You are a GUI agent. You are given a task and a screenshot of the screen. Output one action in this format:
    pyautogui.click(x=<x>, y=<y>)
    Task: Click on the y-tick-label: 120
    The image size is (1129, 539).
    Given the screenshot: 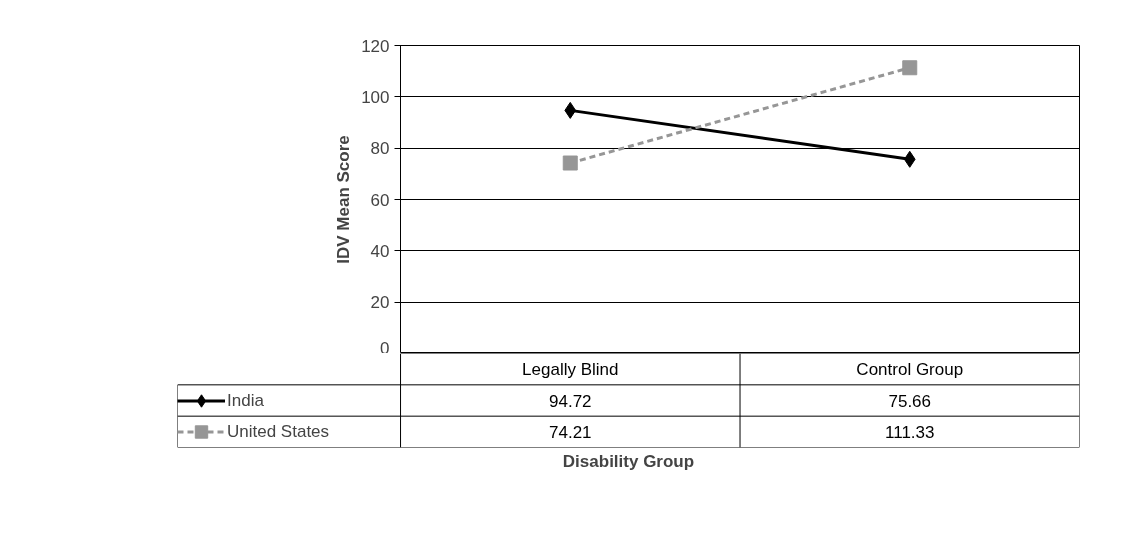 What is the action you would take?
    pyautogui.click(x=375, y=46)
    